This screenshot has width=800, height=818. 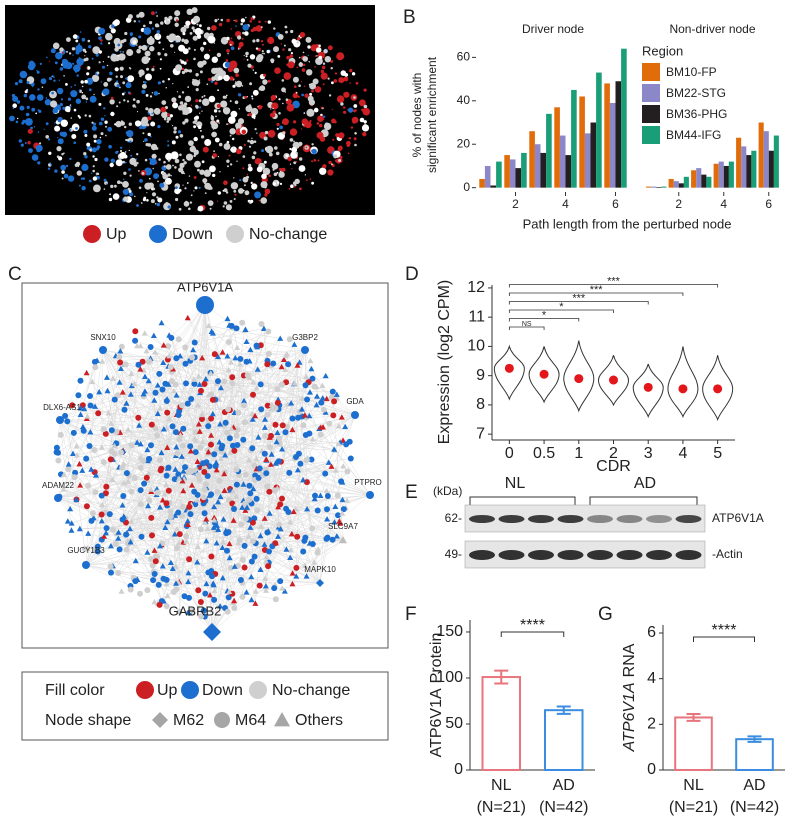 I want to click on mean-point, so click(x=578, y=378).